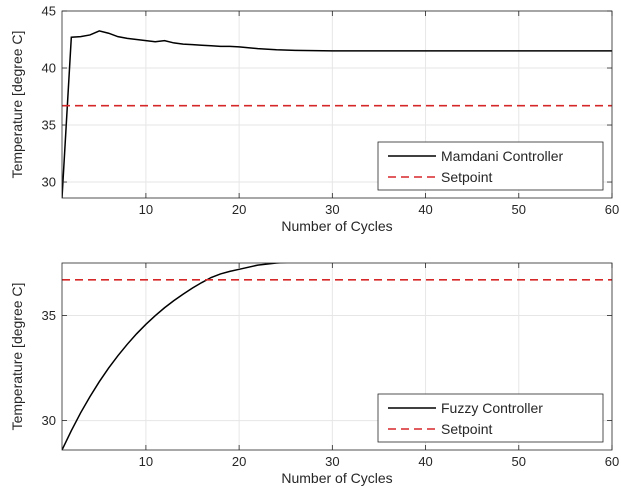  I want to click on legend: Mamdani Controller Setpoint, so click(490, 166).